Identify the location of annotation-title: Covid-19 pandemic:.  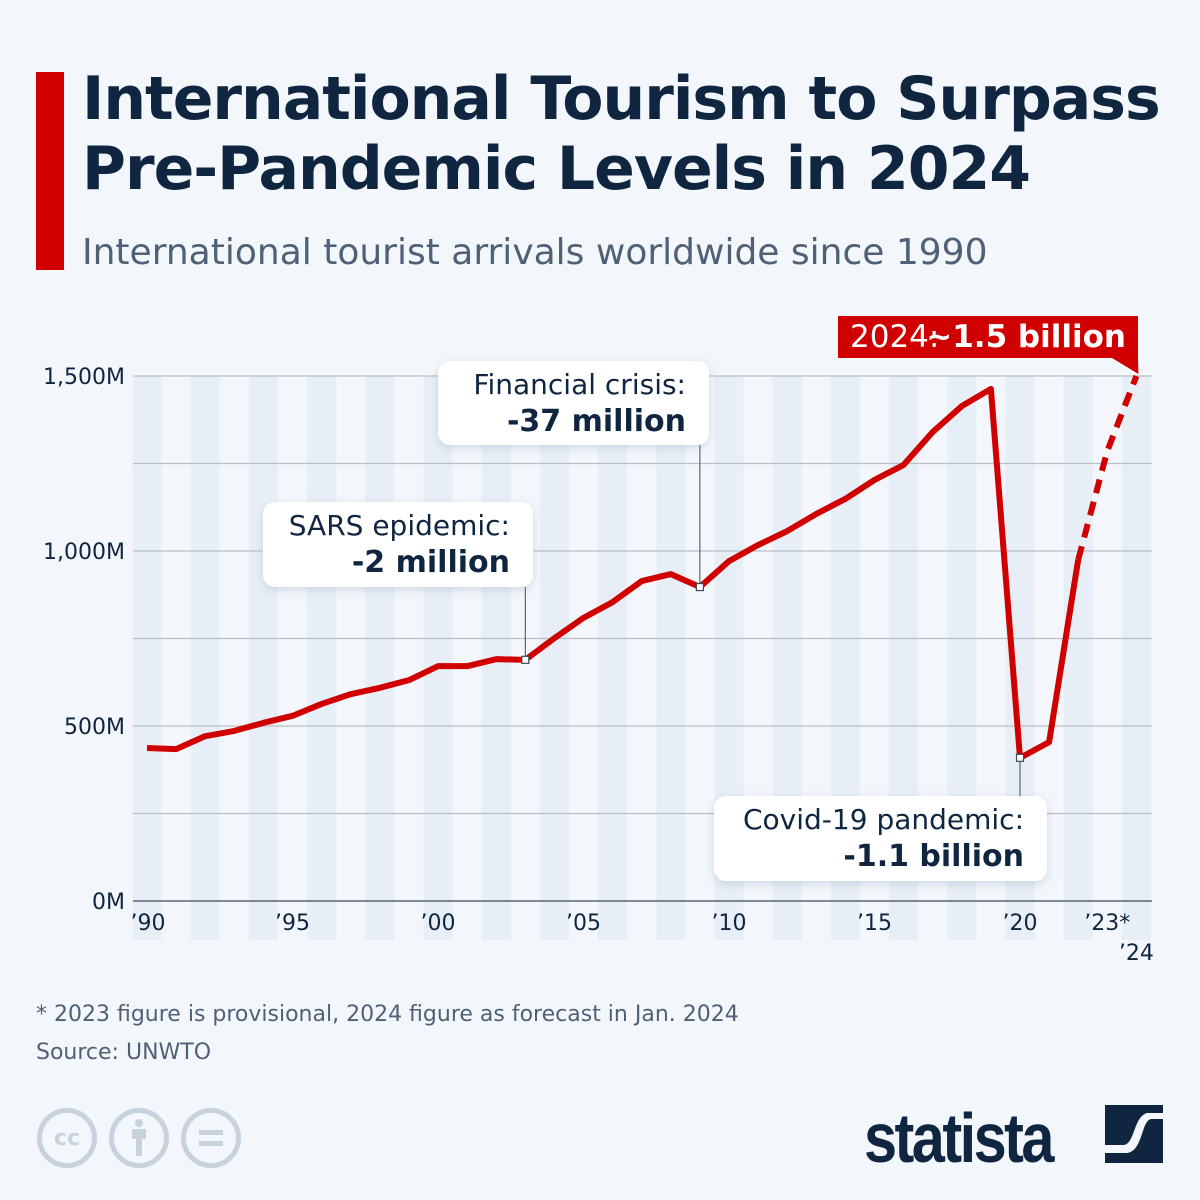
(883, 819).